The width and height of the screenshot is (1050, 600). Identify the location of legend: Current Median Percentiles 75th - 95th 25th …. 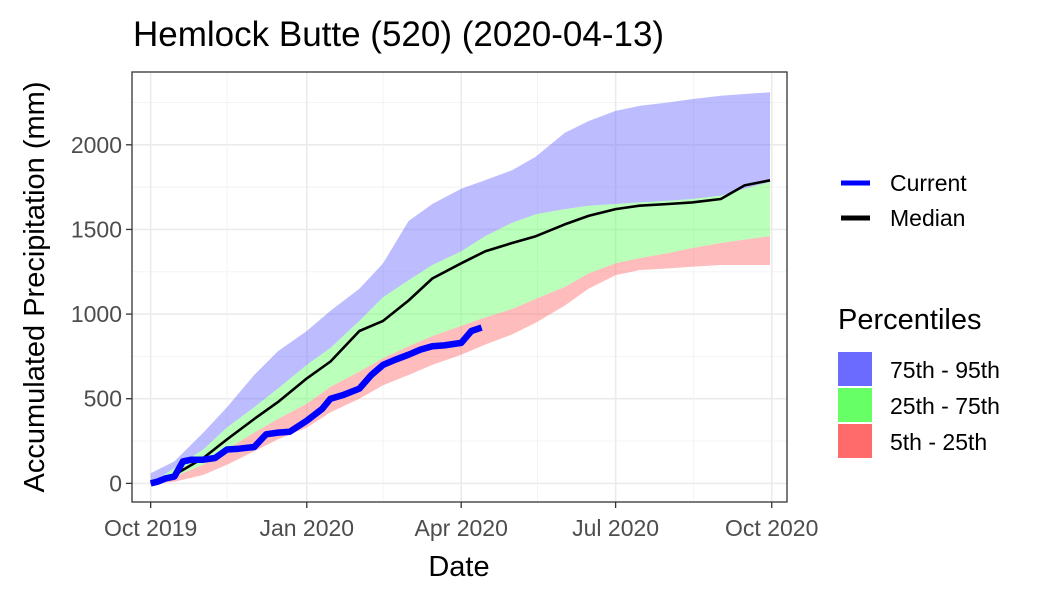
(919, 314).